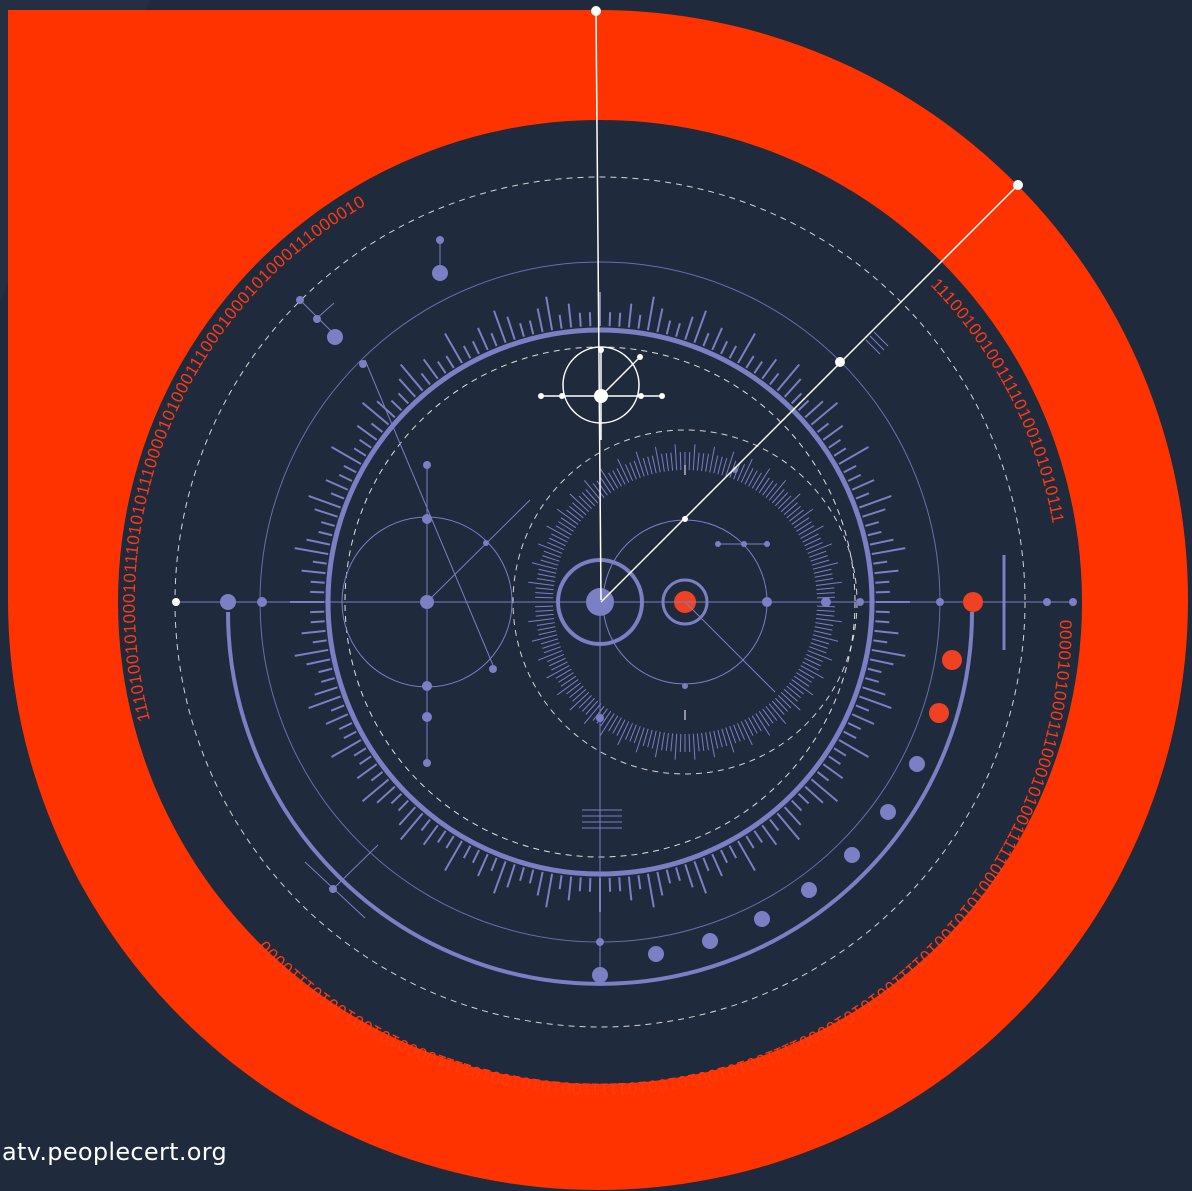  Describe the element at coordinates (685, 602) in the screenshot. I see `center-gear-ticks` at that location.